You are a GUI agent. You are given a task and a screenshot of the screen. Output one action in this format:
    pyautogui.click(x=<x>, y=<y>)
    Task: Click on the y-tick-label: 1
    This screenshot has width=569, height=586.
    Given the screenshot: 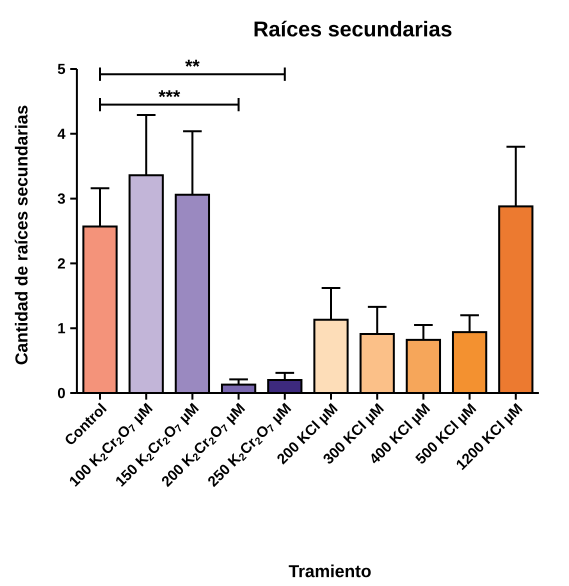 What is the action you would take?
    pyautogui.click(x=62, y=328)
    